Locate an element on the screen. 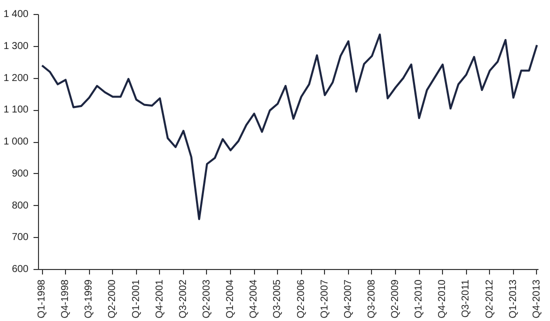 Image resolution: width=550 pixels, height=321 pixels. x-tick-label: Q2-2000 is located at coordinates (112, 298).